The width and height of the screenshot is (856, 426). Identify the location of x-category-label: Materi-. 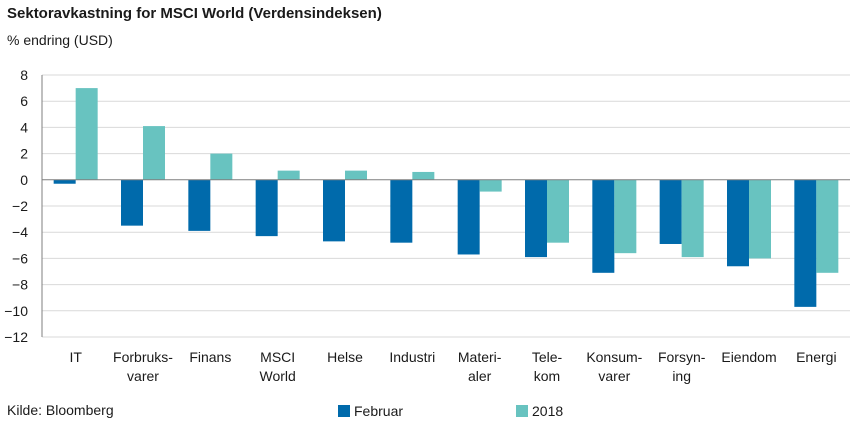
(480, 357).